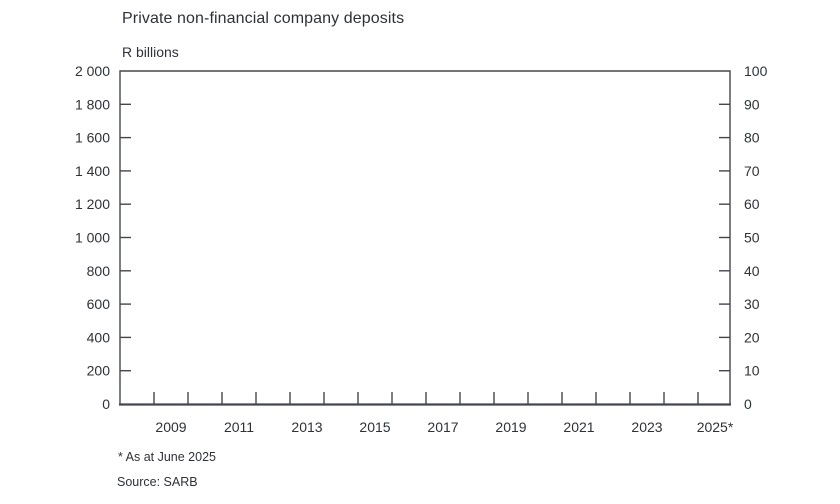 The image size is (840, 504). Describe the element at coordinates (99, 271) in the screenshot. I see `y-axis-label-left: 800` at that location.